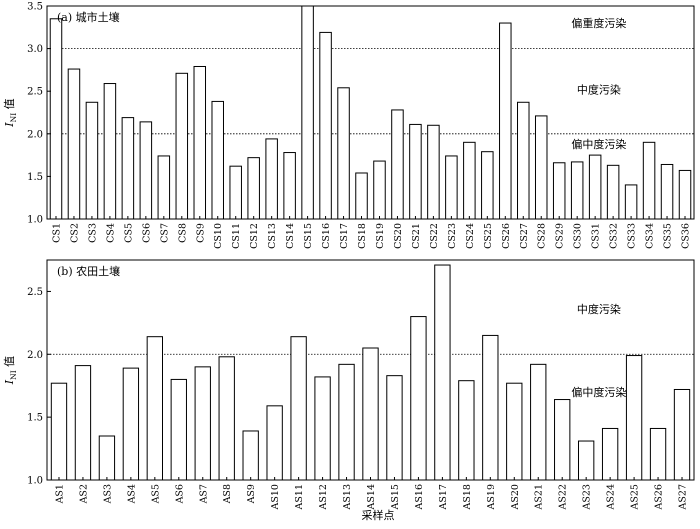 The height and width of the screenshot is (529, 700). What do you see at coordinates (308, 236) in the screenshot?
I see `x-tick-label-cs15: CS15` at bounding box center [308, 236].